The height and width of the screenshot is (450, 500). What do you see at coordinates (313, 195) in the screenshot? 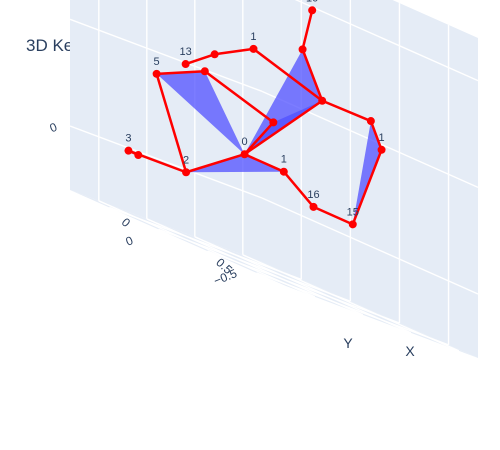
I see `keypoint-label: 16` at bounding box center [313, 195].